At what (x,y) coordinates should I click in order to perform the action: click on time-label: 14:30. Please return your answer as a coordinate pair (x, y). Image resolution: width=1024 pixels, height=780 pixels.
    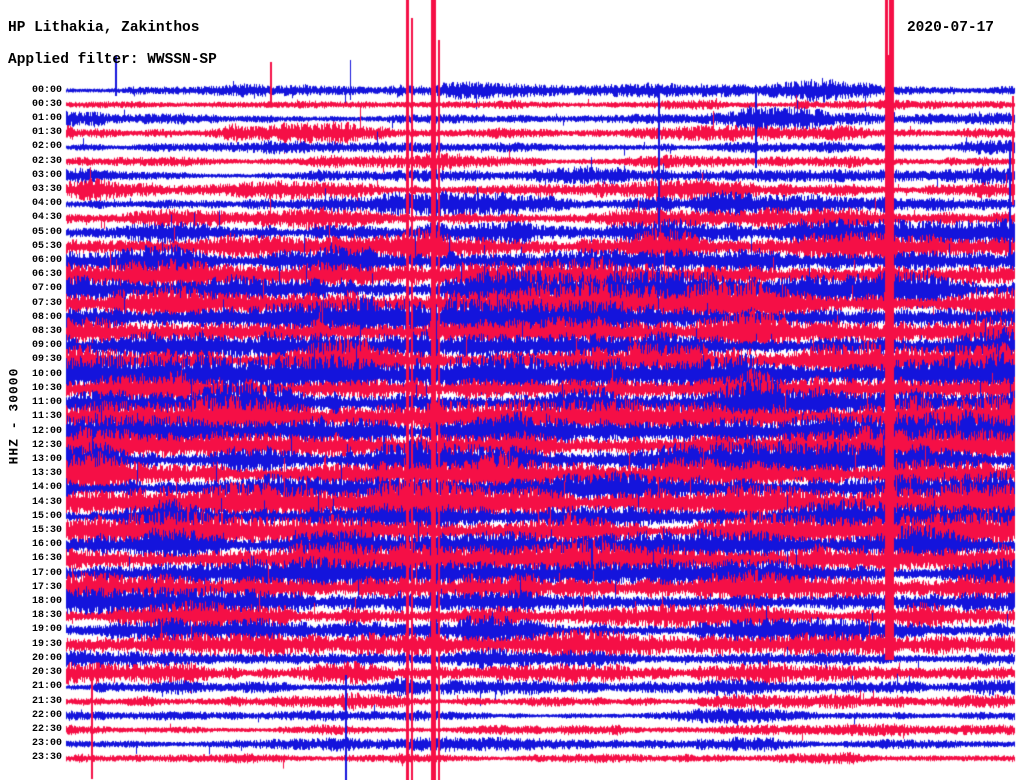
    Looking at the image, I should click on (46, 502).